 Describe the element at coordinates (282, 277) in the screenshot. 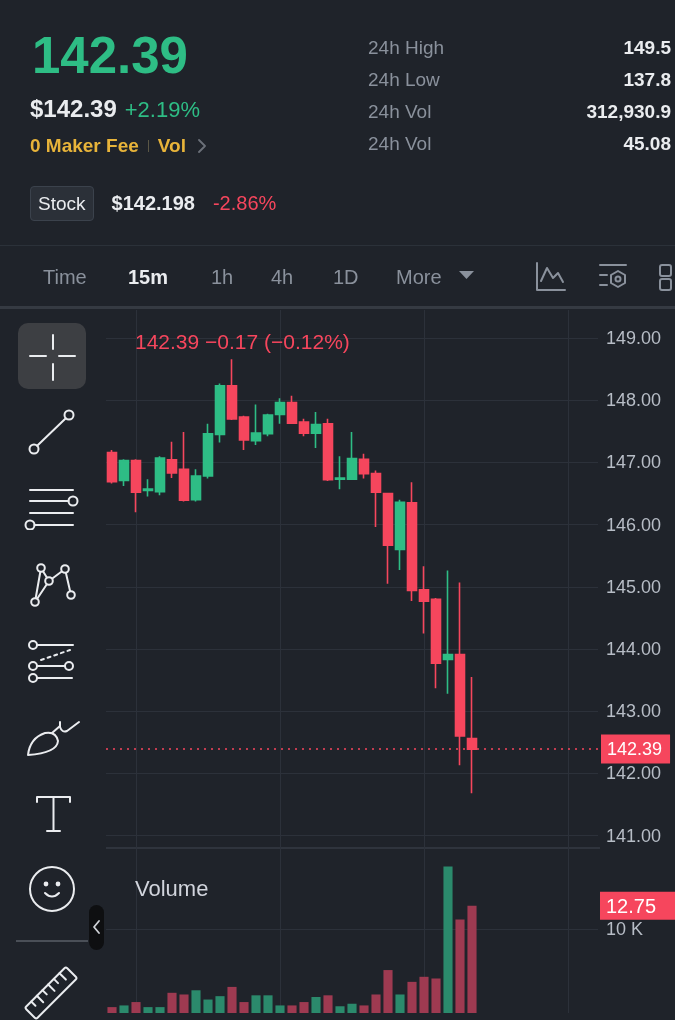

I see `text: 4h` at that location.